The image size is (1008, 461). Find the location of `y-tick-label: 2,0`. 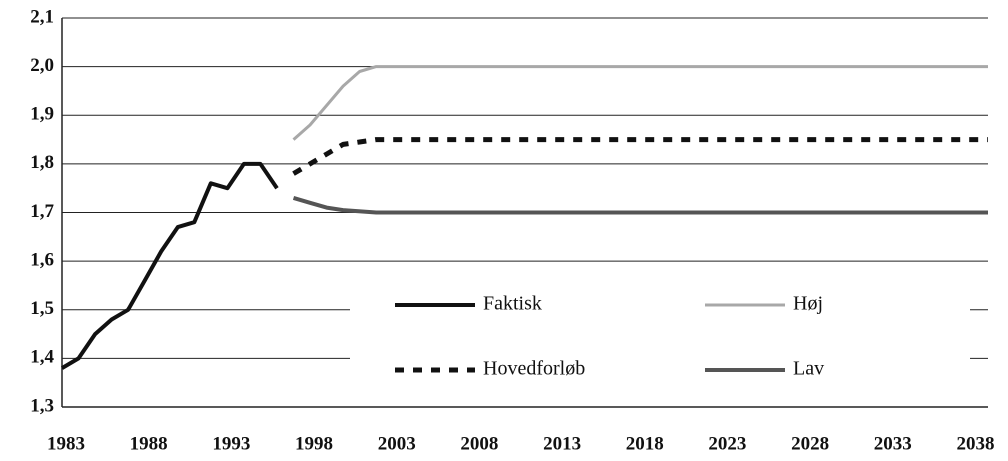

y-tick-label: 2,0 is located at coordinates (42, 65).